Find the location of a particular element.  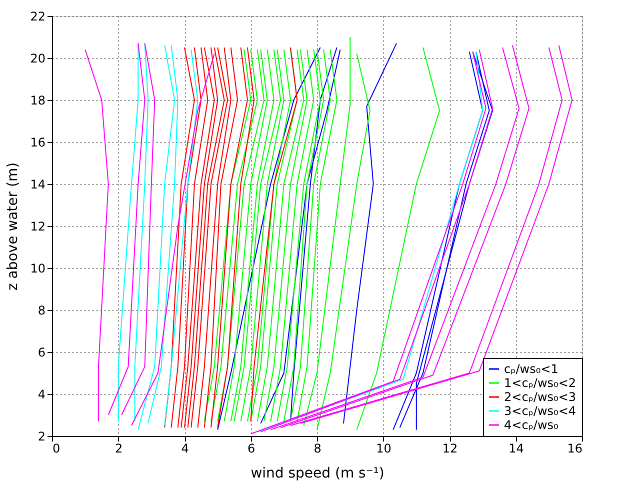

x-tick-label: 8 is located at coordinates (318, 449).